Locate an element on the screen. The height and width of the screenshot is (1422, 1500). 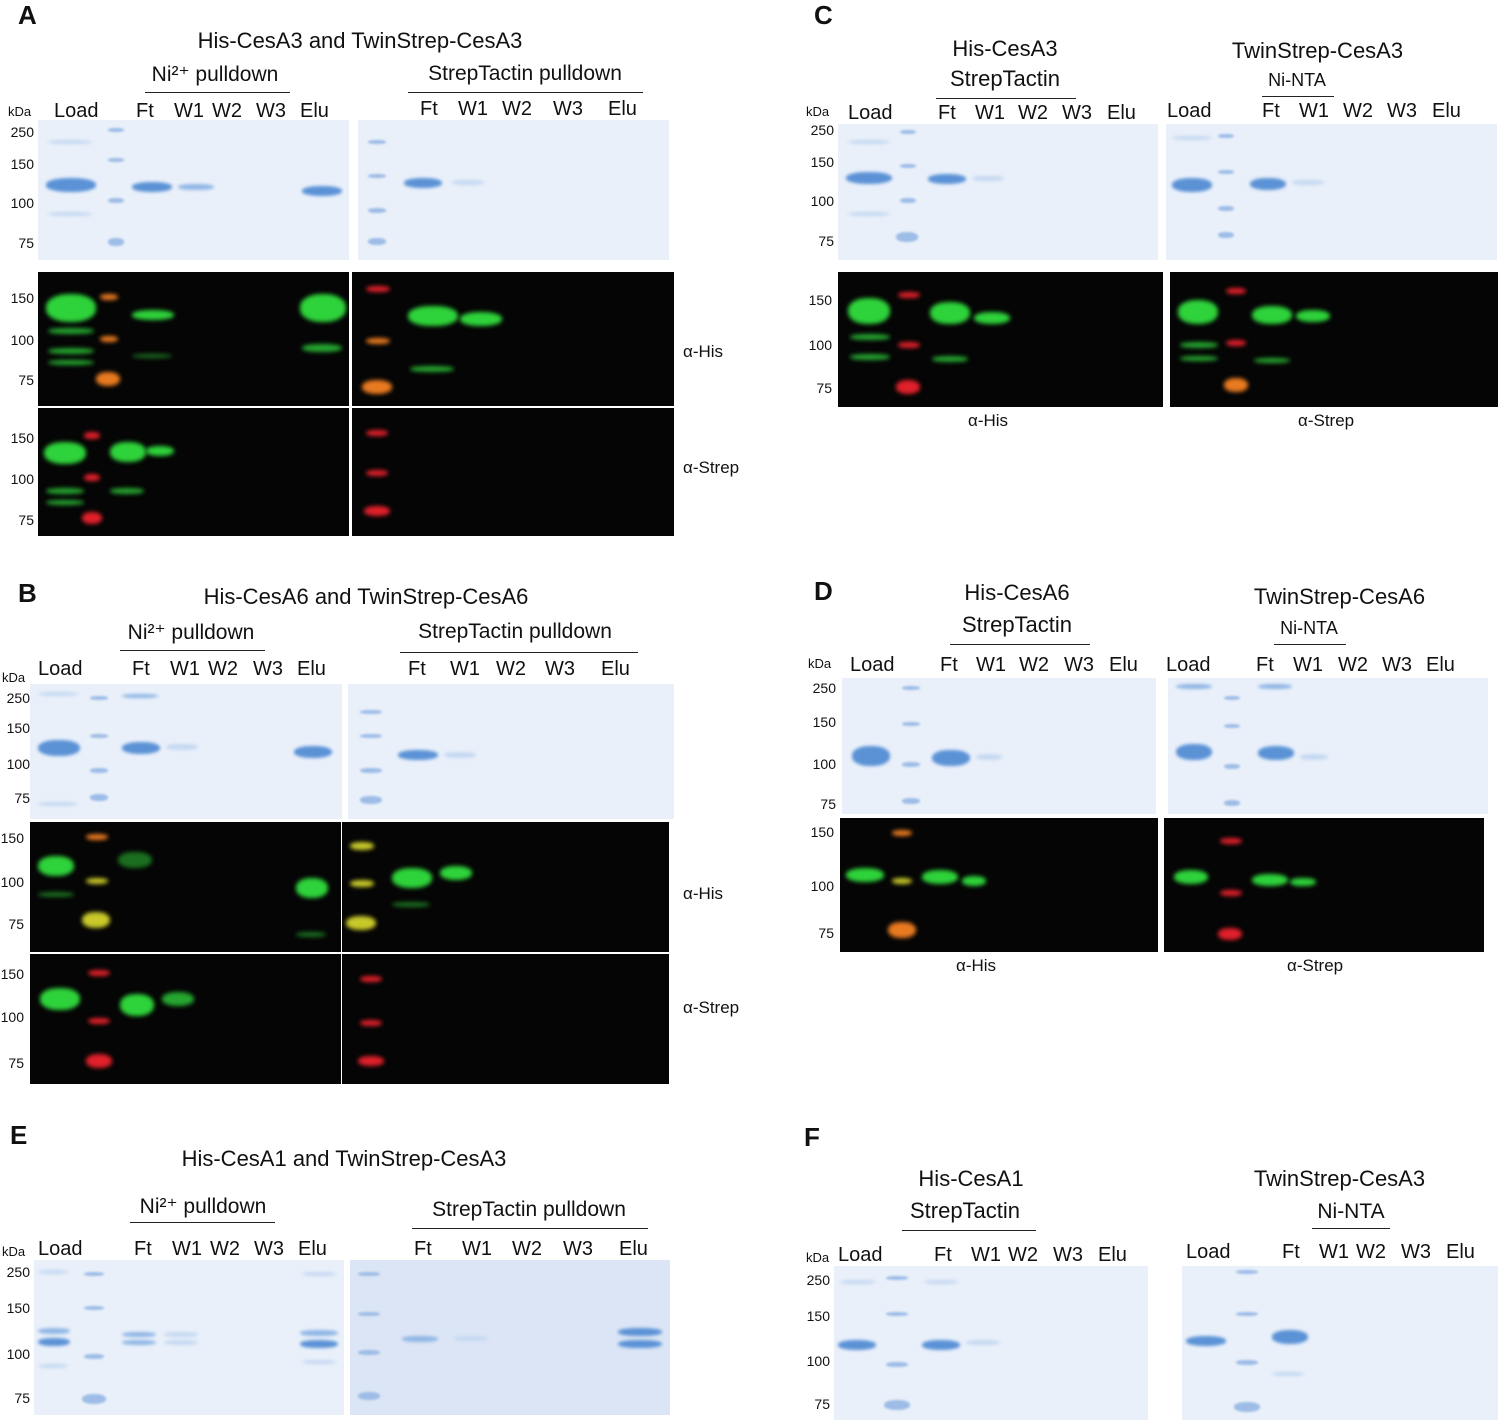
panel-f-gel-left is located at coordinates (991, 1343).